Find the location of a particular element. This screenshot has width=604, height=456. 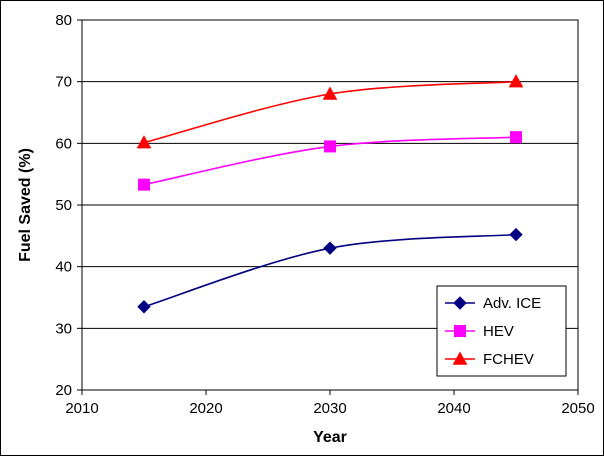

x-tick-label-2050: 2050 is located at coordinates (577, 408).